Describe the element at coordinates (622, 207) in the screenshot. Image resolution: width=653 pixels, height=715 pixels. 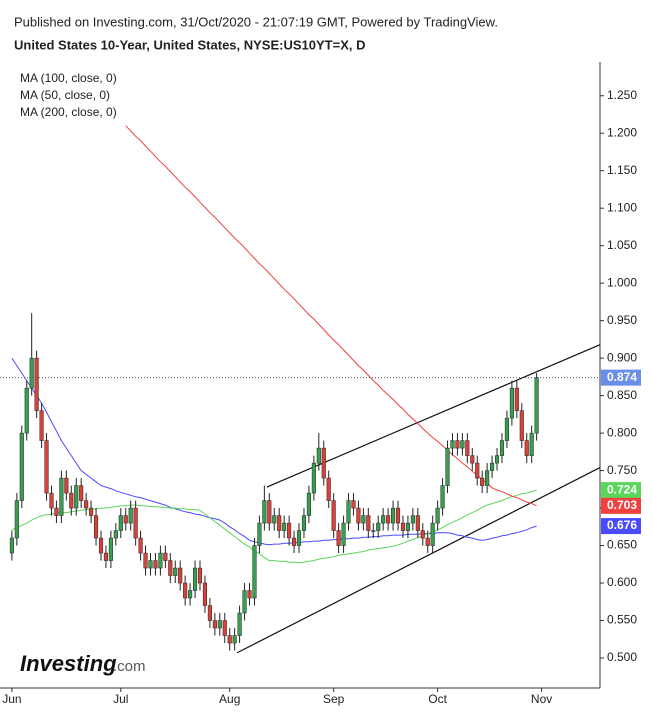
I see `y-tick-label: 1.100` at that location.